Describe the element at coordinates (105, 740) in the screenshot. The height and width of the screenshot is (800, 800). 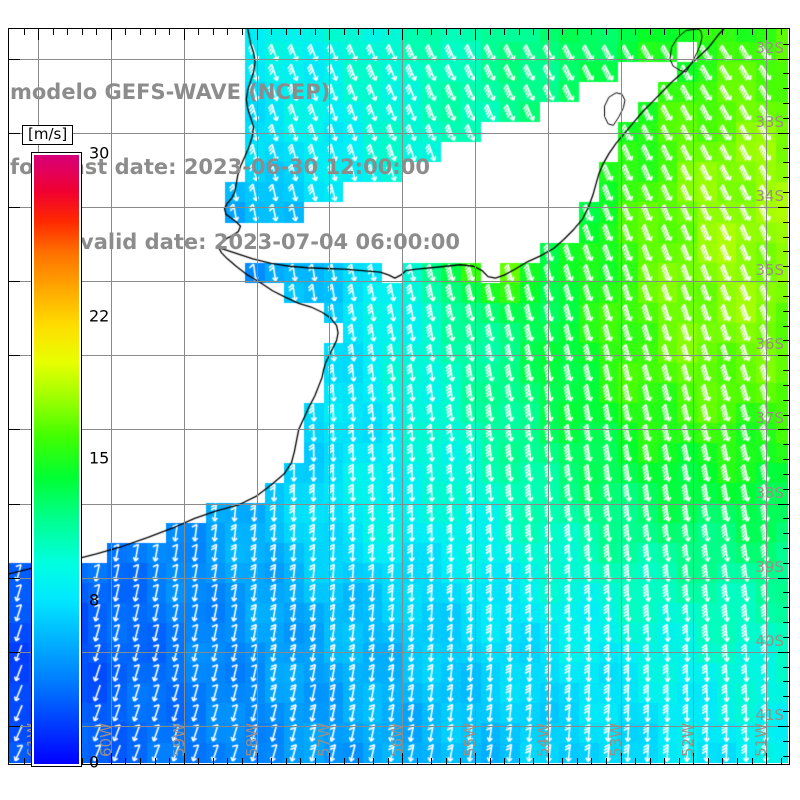
I see `longitude-label: 60W` at that location.